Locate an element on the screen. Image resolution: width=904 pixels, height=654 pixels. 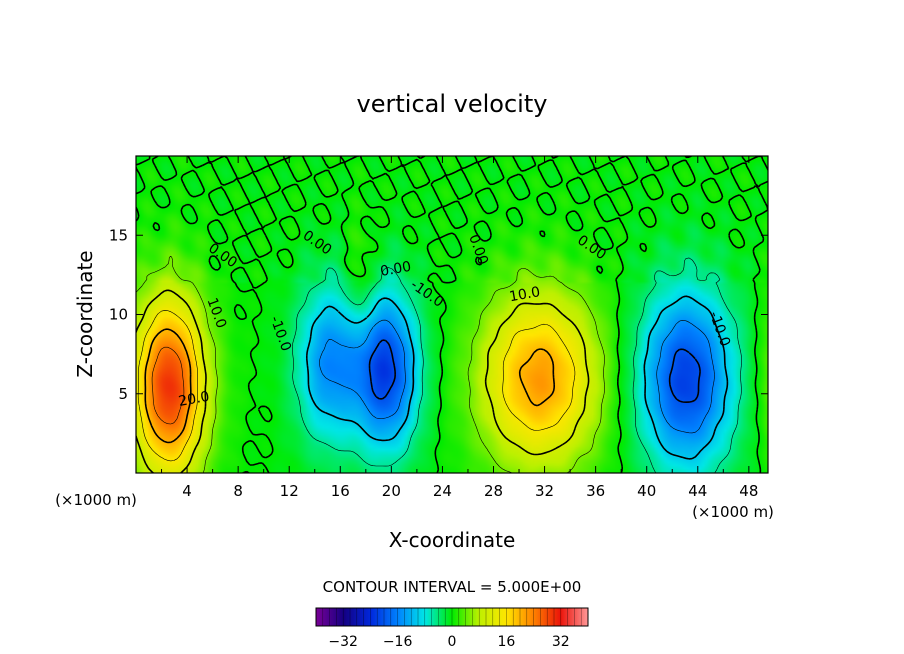
x-tick-label: 32 is located at coordinates (544, 491).